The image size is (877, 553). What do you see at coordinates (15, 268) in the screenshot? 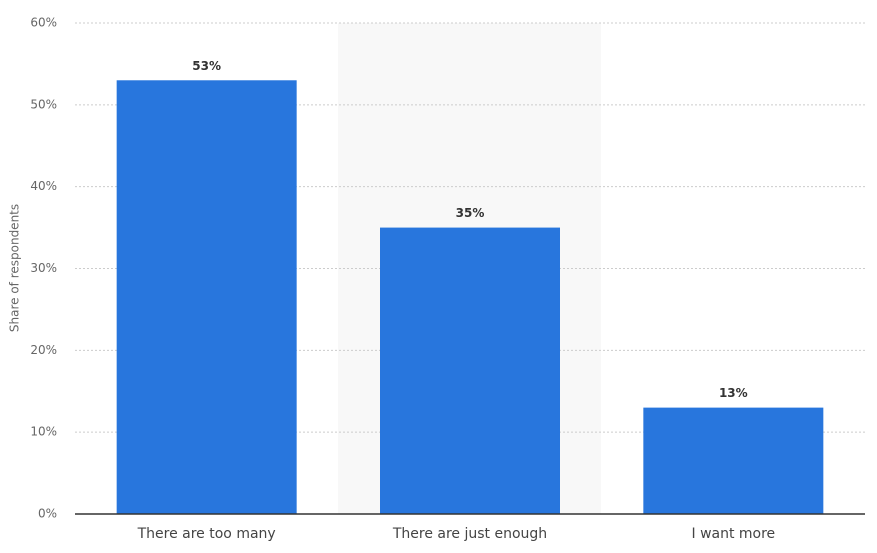
I see `y-axis-label: Share of respondents` at bounding box center [15, 268].